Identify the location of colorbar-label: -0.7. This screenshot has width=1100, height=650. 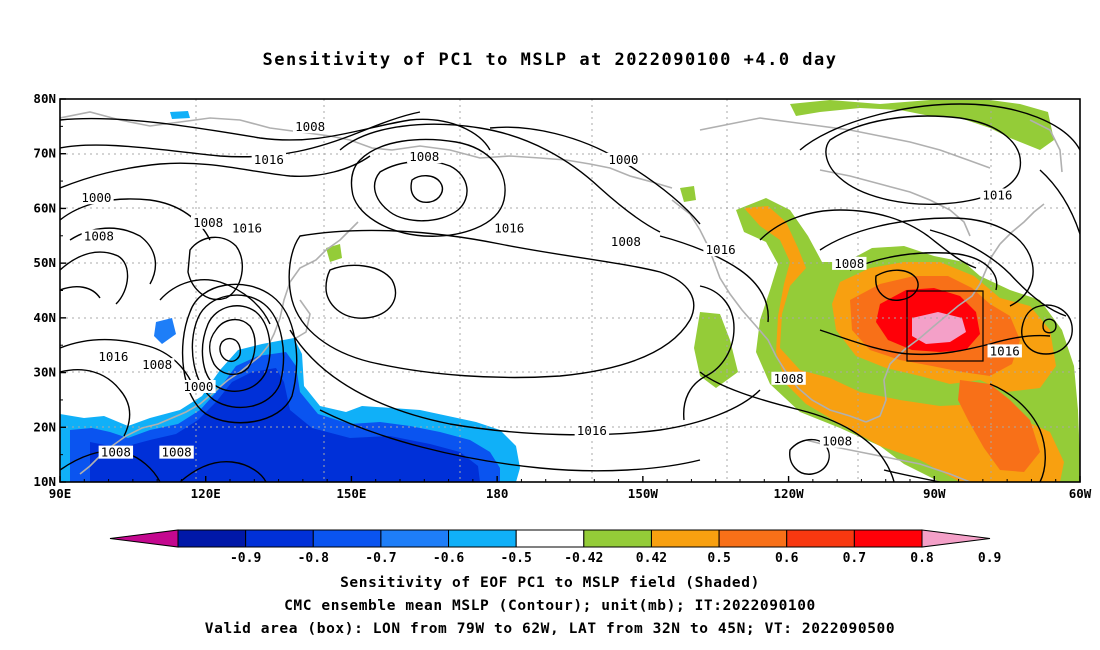
(380, 558).